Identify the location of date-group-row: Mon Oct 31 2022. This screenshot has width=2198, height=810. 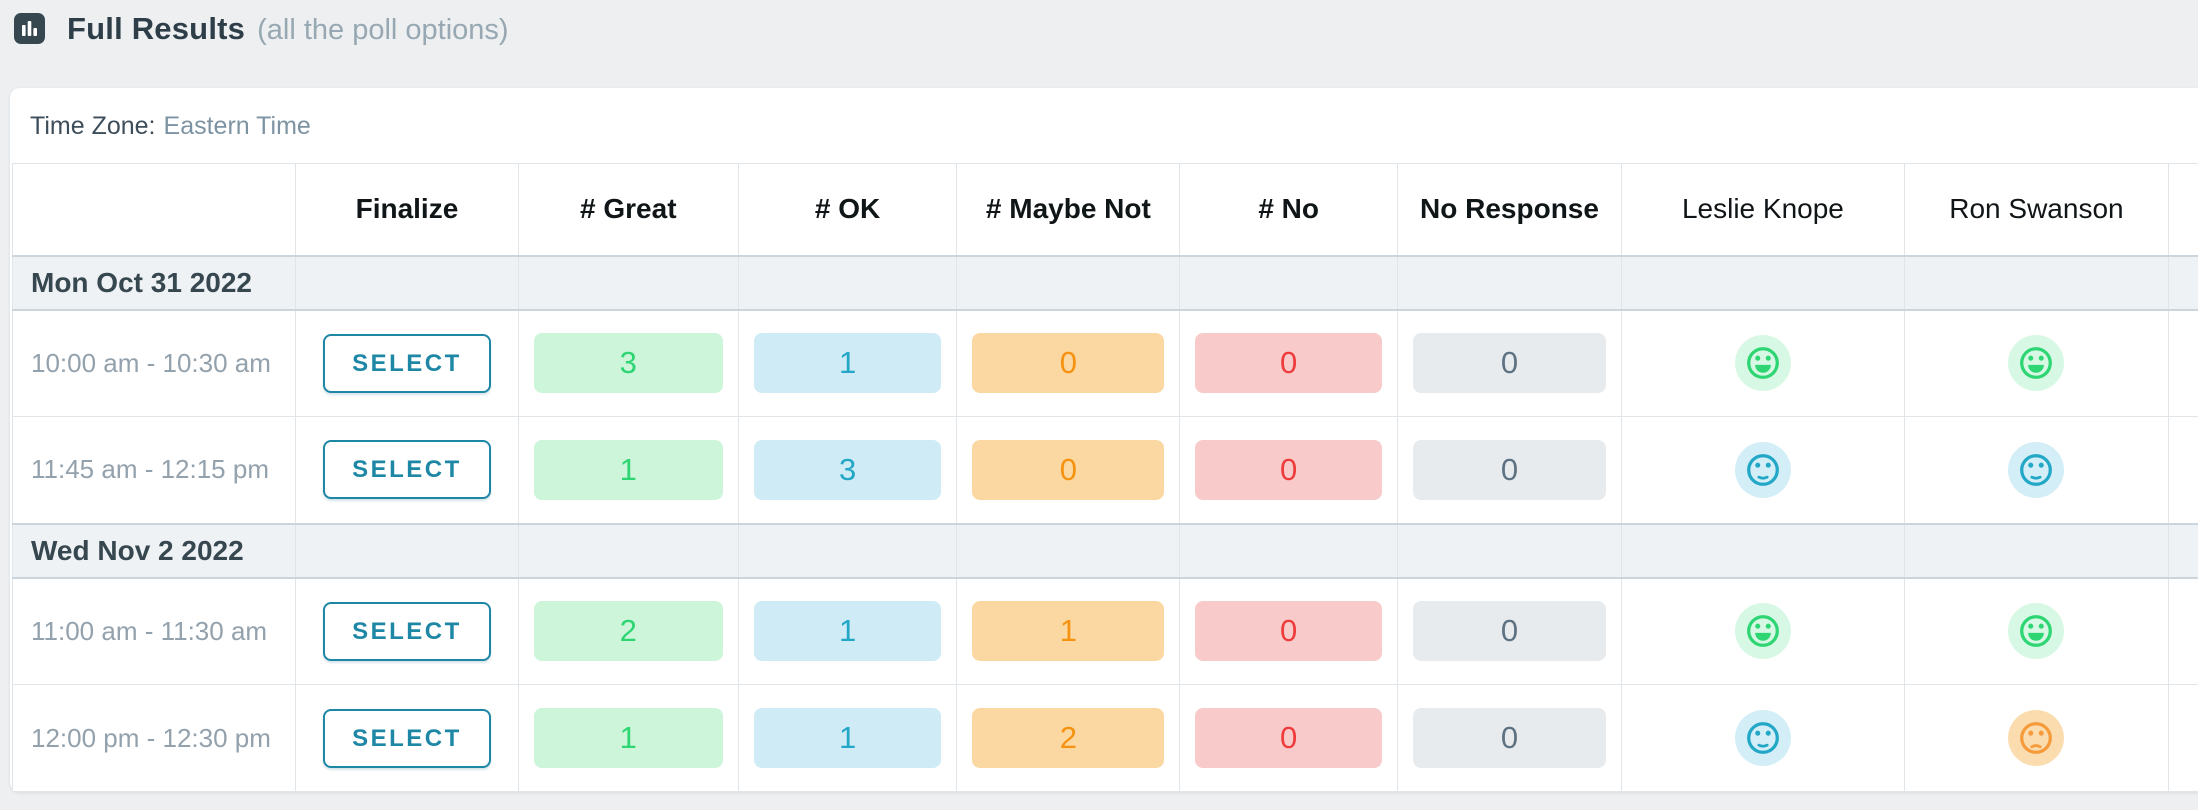
(1104, 282).